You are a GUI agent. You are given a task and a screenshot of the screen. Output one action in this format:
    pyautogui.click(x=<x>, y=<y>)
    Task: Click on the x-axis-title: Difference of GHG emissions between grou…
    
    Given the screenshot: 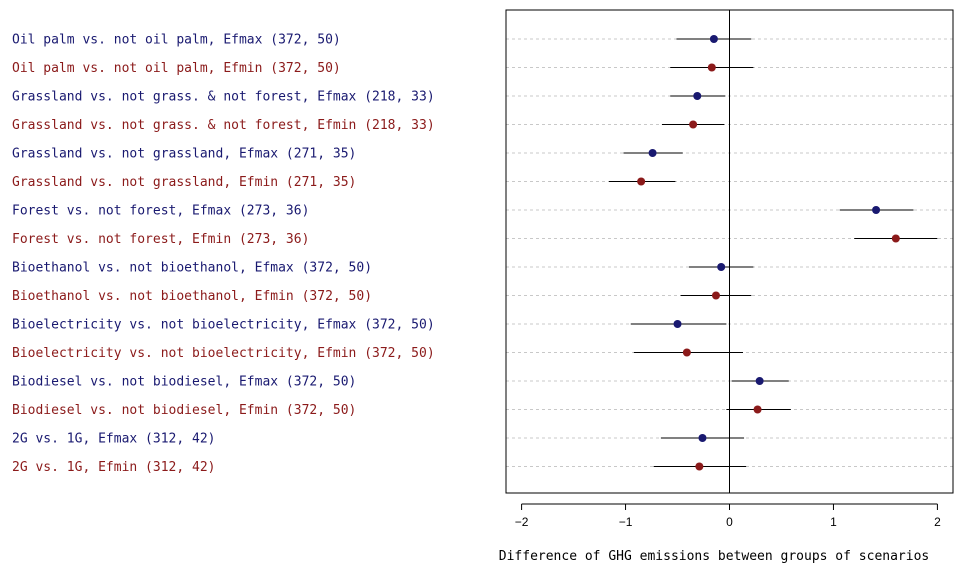 What is the action you would take?
    pyautogui.click(x=714, y=556)
    